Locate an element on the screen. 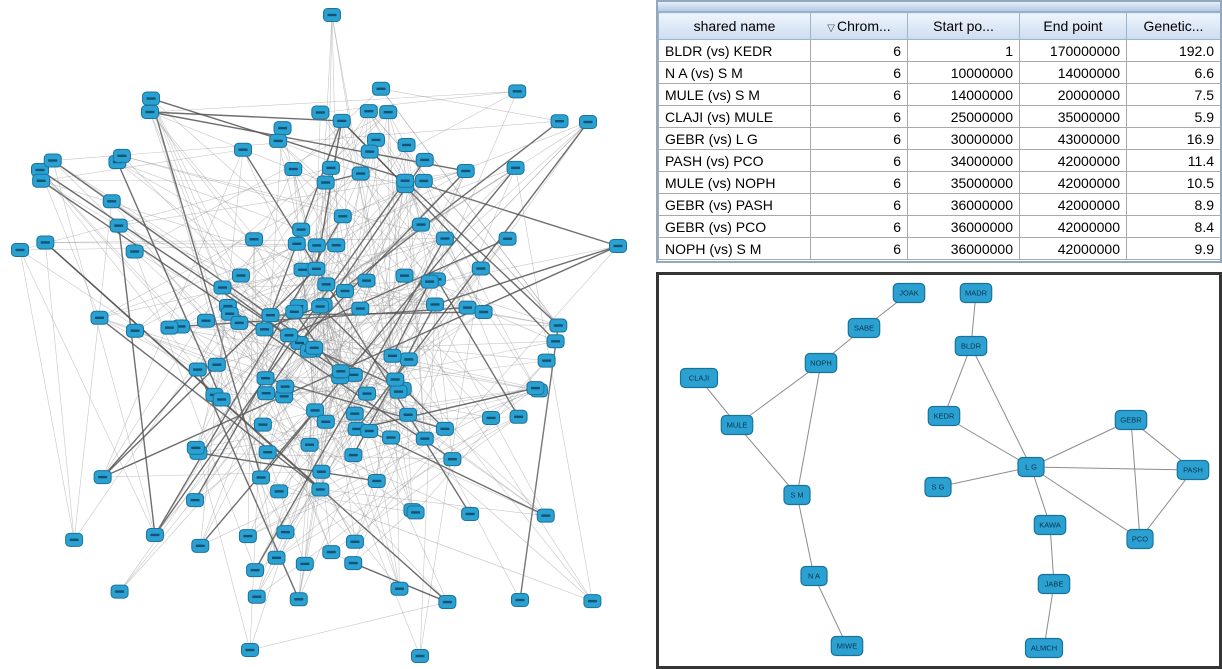 The image size is (1222, 669). table-row: GEBR (vs) L G 6 30000000 43000000 16.9 is located at coordinates (939, 138).